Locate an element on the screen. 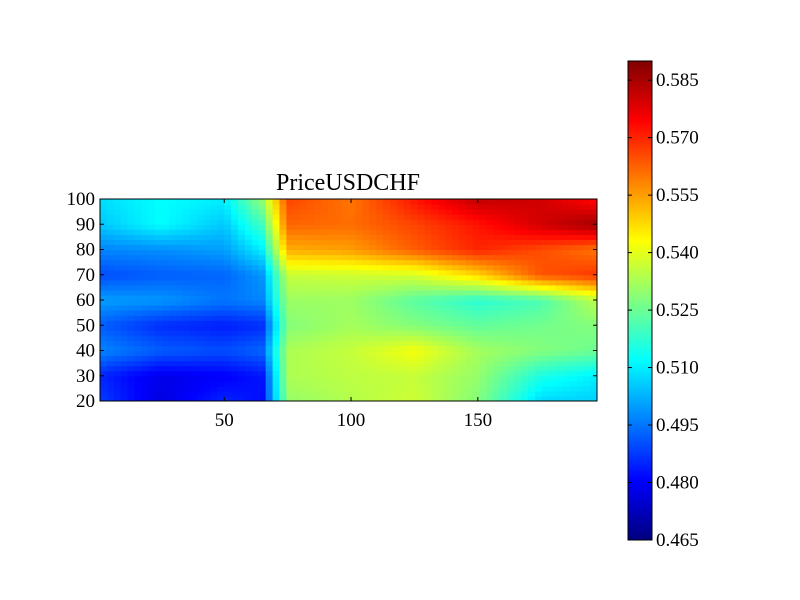 The image size is (800, 600). colorbar-tick-label: 0.570 is located at coordinates (677, 138).